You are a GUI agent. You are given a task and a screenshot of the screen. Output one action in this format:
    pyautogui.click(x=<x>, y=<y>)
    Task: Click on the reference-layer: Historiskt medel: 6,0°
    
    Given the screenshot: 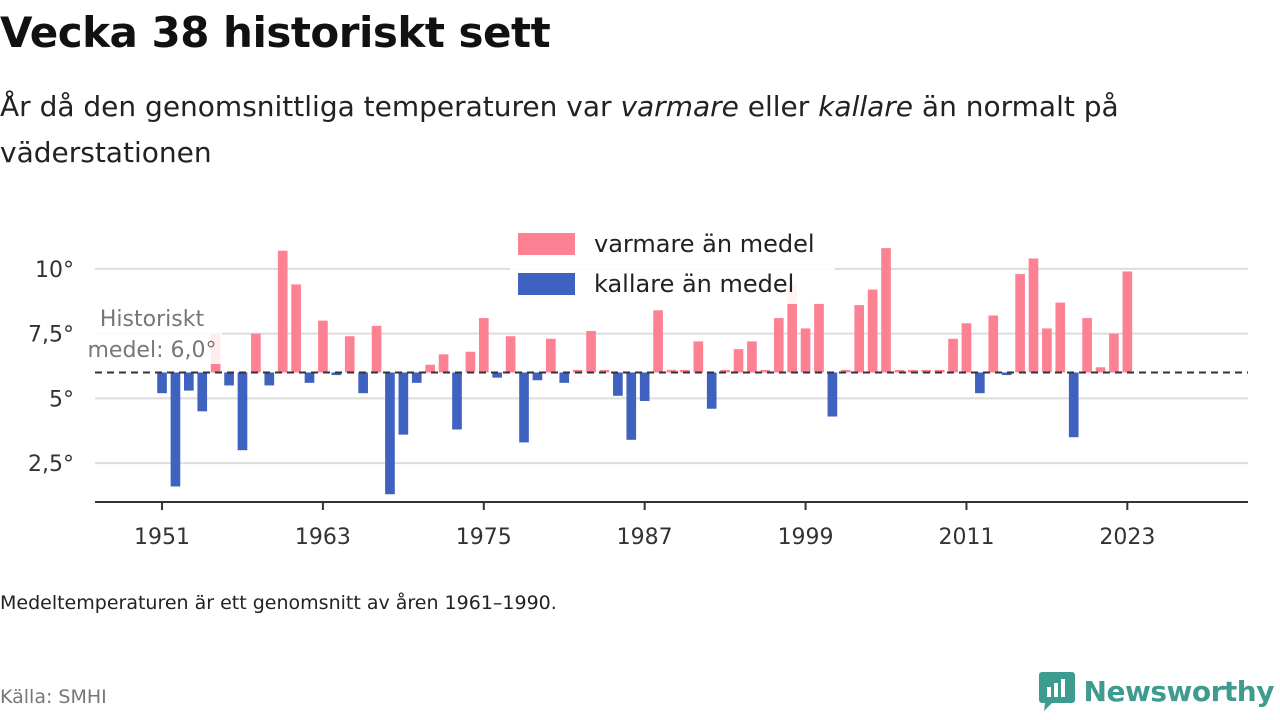 What is the action you would take?
    pyautogui.click(x=664, y=338)
    